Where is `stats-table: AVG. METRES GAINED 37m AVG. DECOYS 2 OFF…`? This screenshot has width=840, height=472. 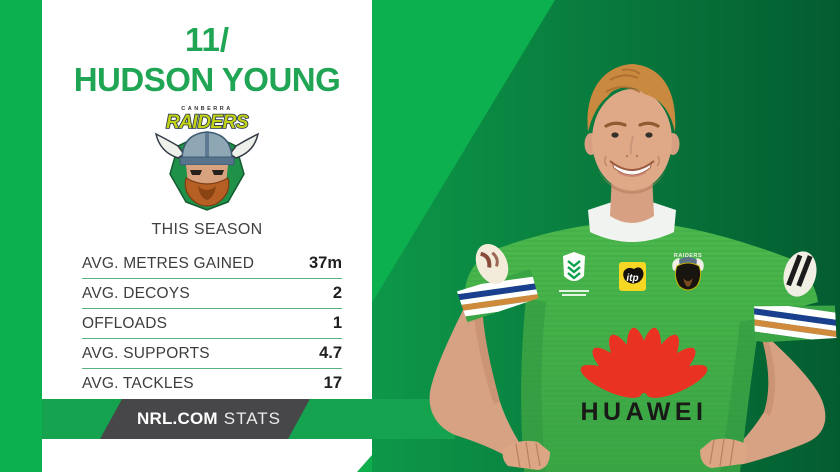
stats-table: AVG. METRES GAINED 37m AVG. DECOYS 2 OFF… is located at coordinates (212, 323).